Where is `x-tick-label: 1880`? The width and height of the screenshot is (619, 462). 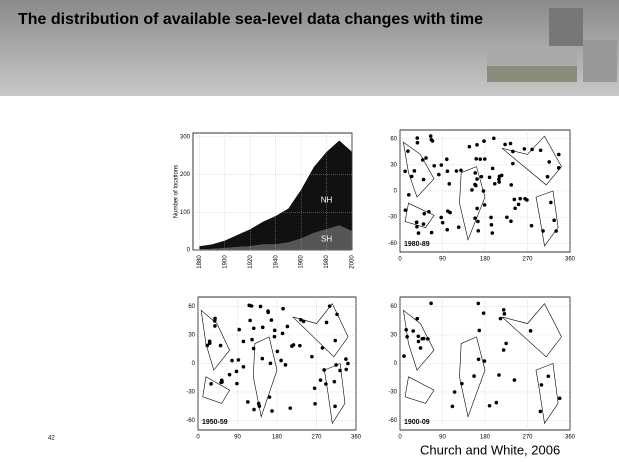 x-tick-label: 1880 is located at coordinates (200, 262).